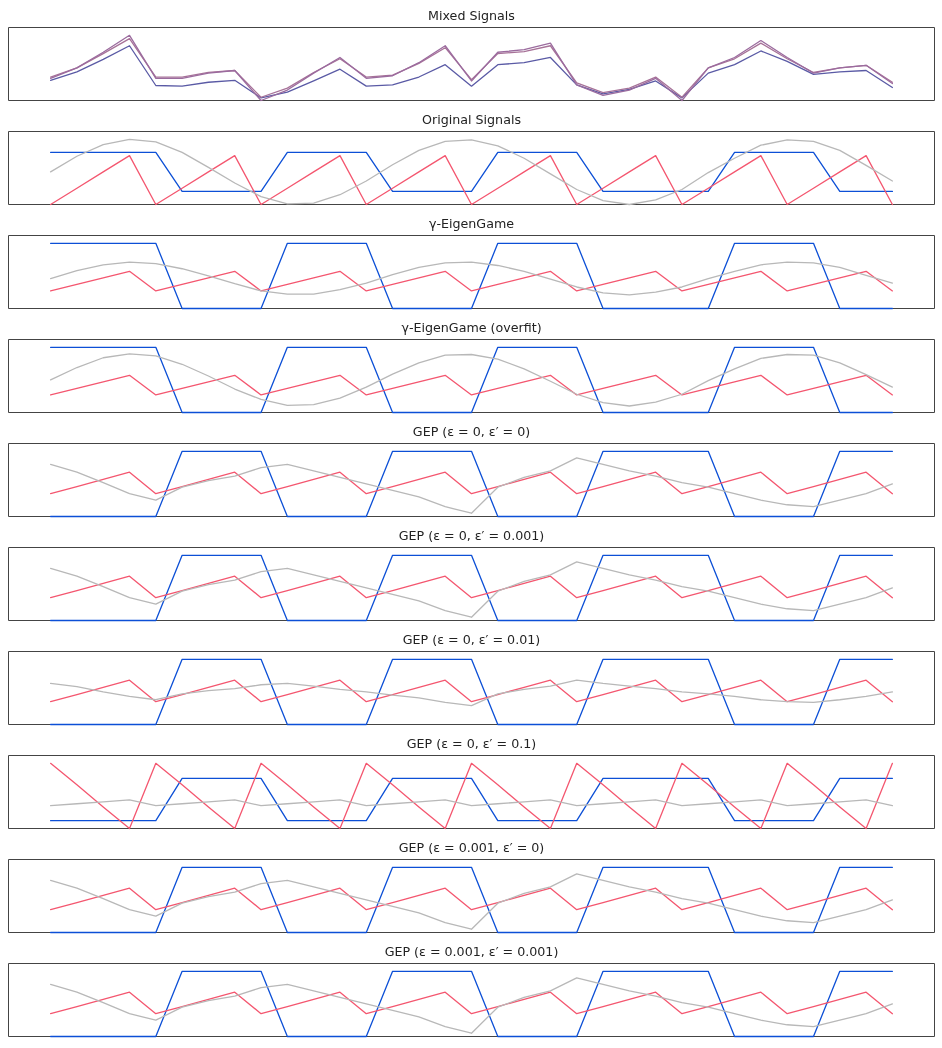 This screenshot has height=1048, width=942. I want to click on chart-title: Mixed Signals, so click(471, 15).